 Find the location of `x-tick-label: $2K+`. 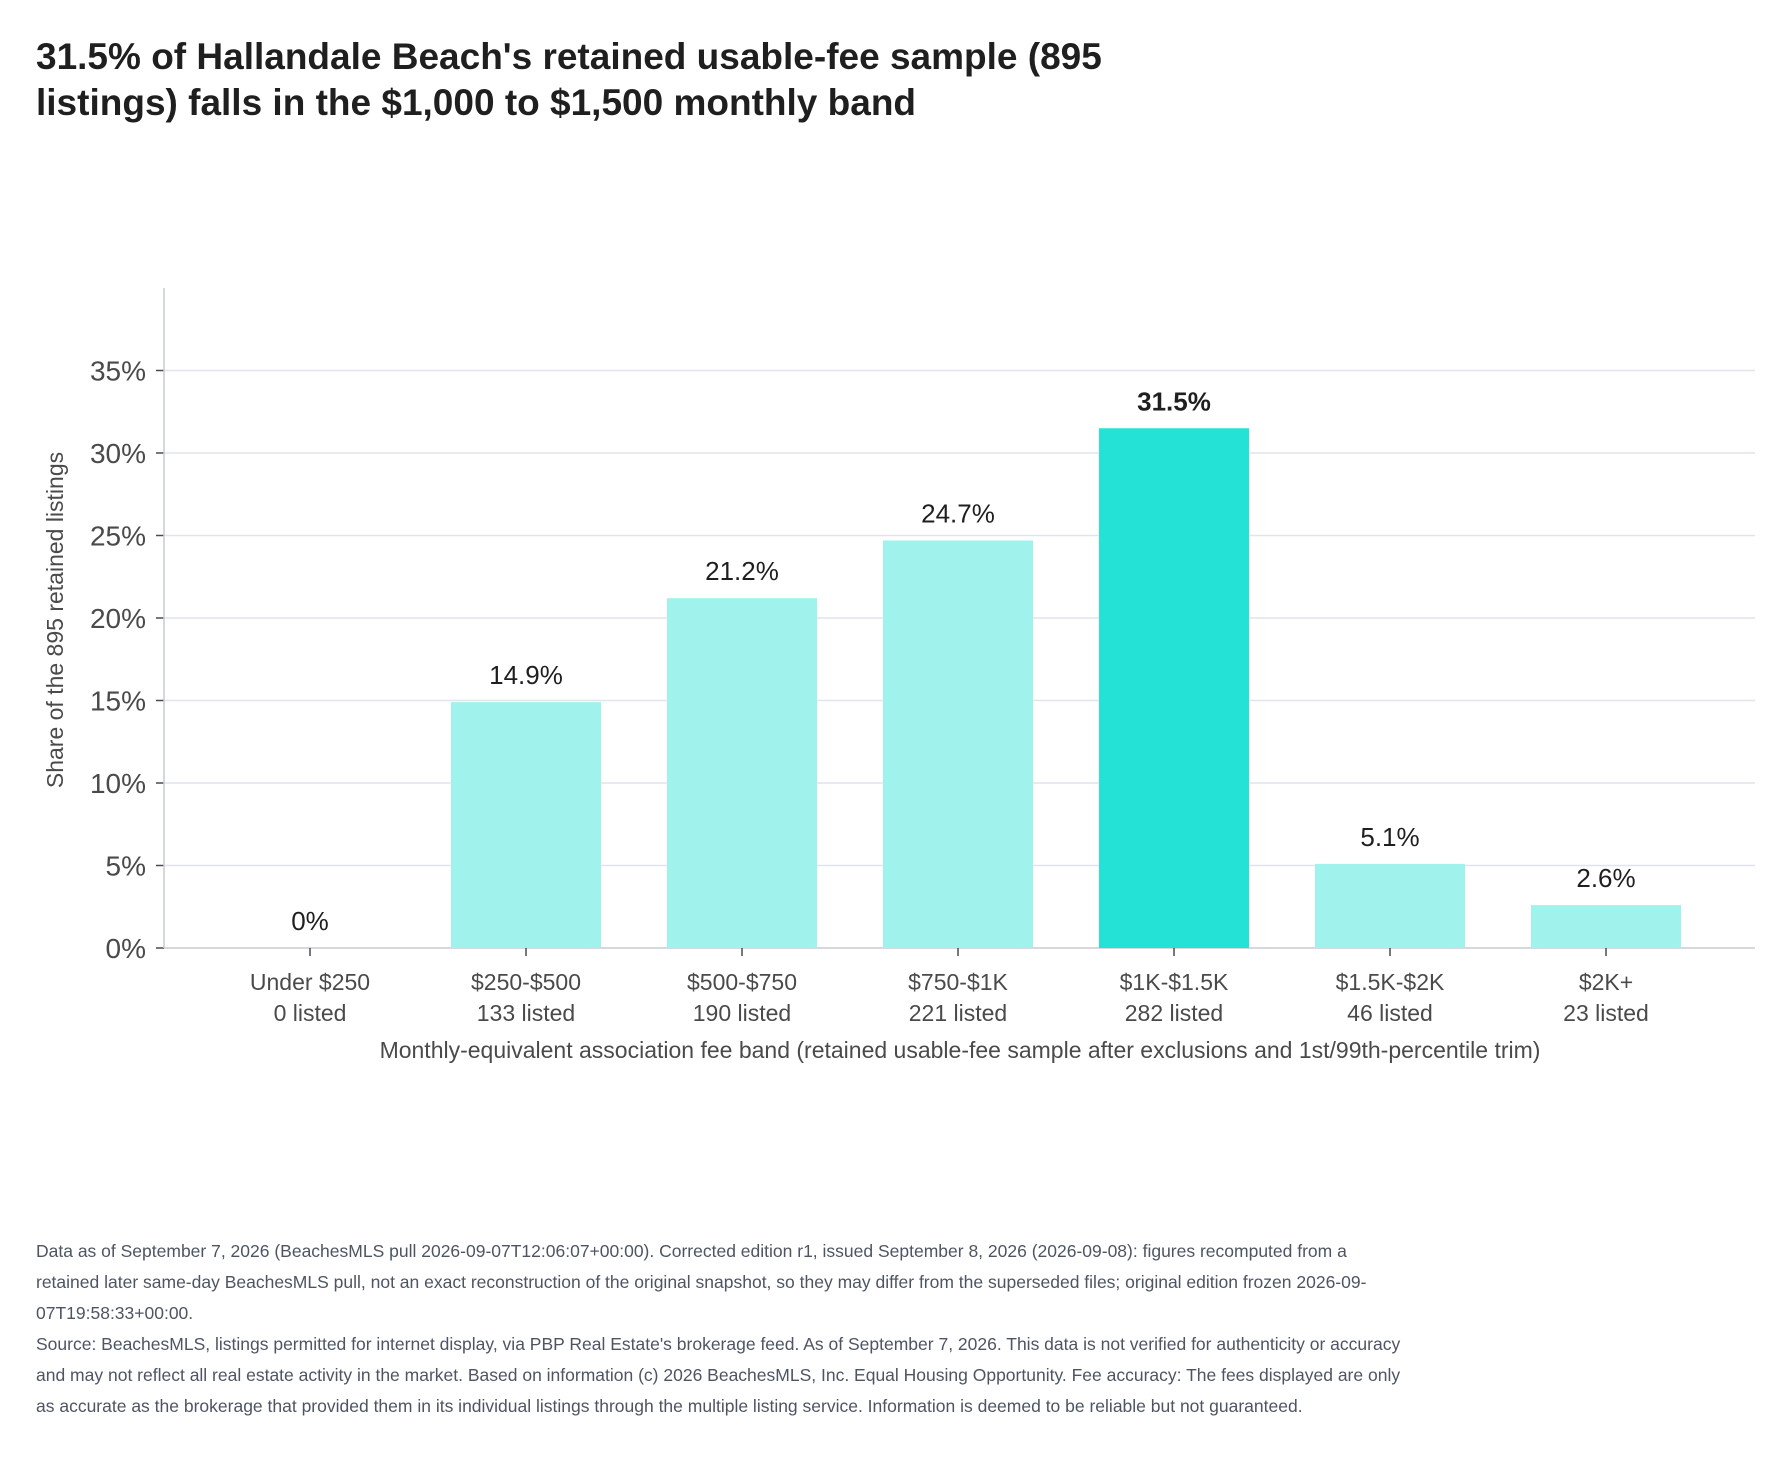

x-tick-label: $2K+ is located at coordinates (1606, 982).